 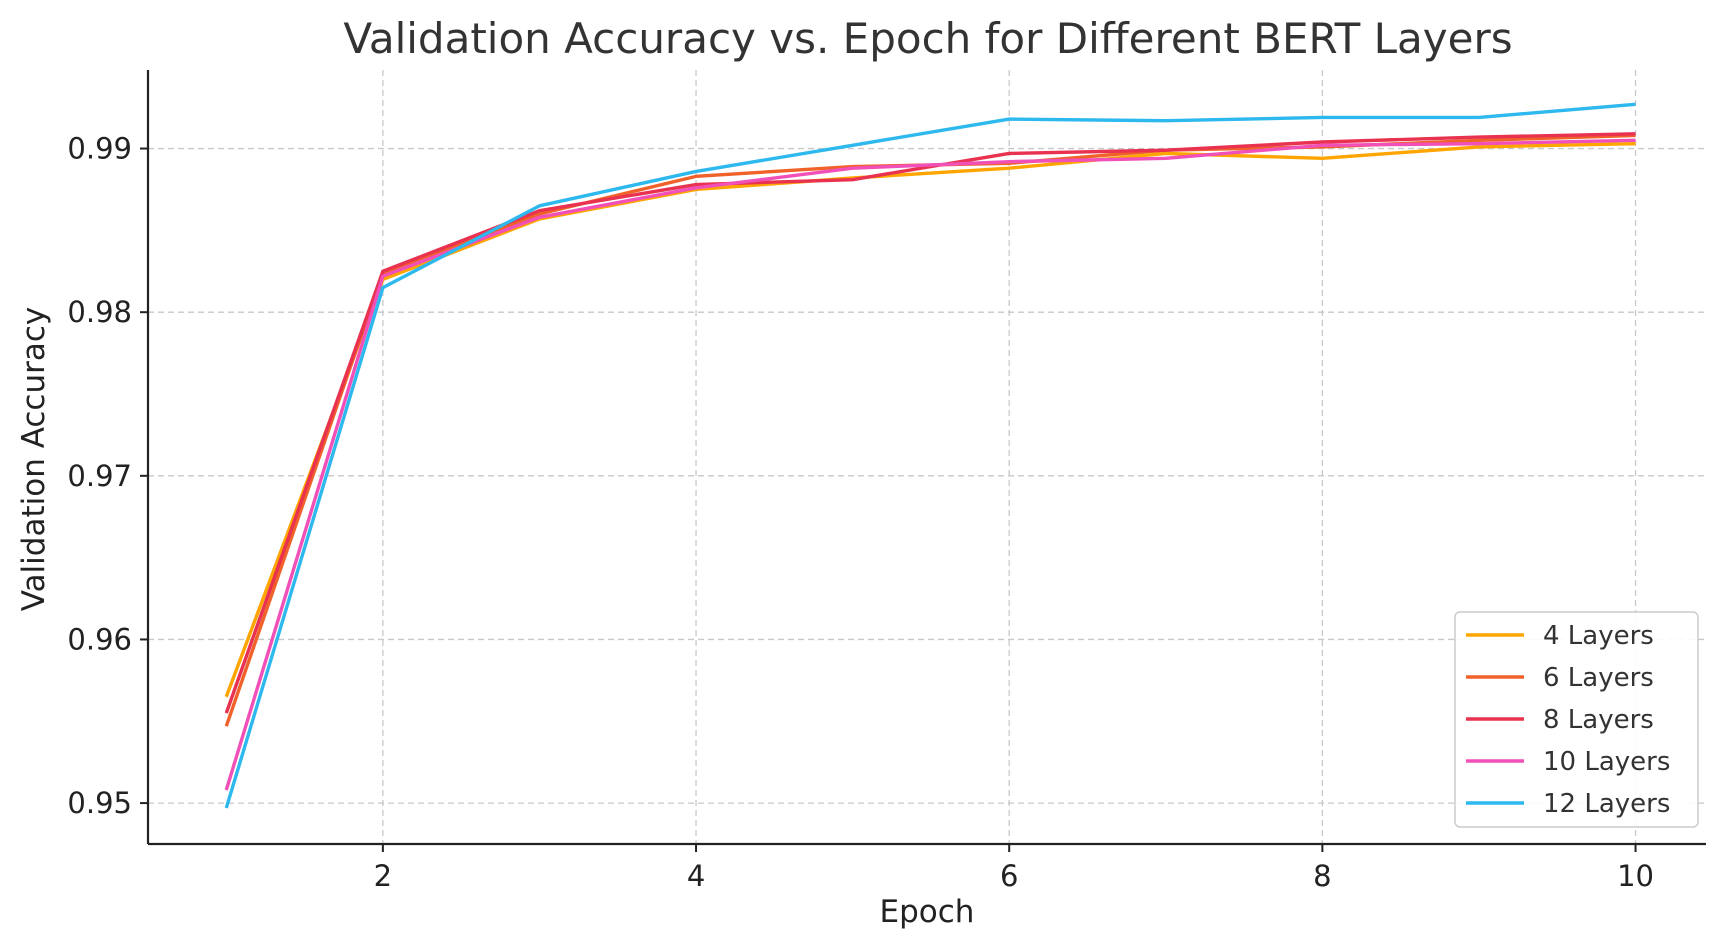 I want to click on legend-label: 10 Layers, so click(x=1606, y=762).